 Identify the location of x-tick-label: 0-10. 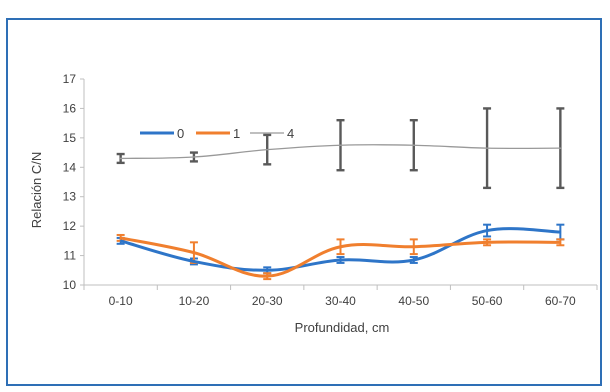
(121, 301).